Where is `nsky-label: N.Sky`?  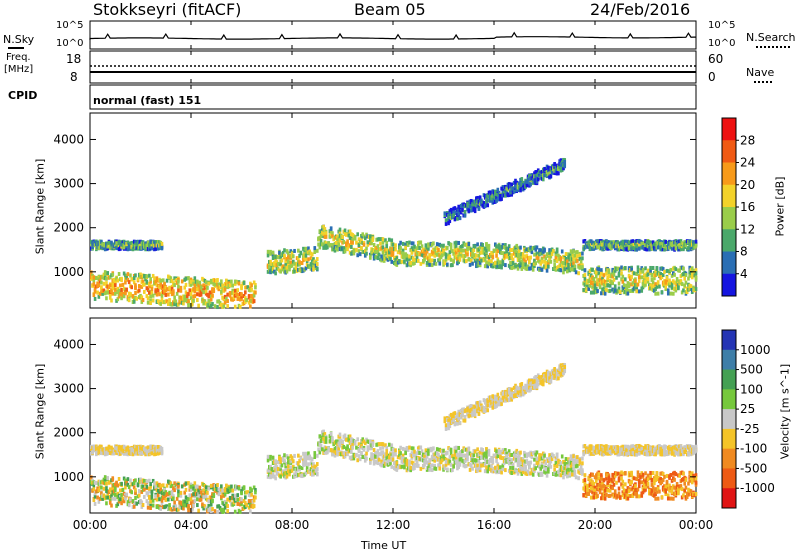
nsky-label: N.Sky is located at coordinates (19, 39).